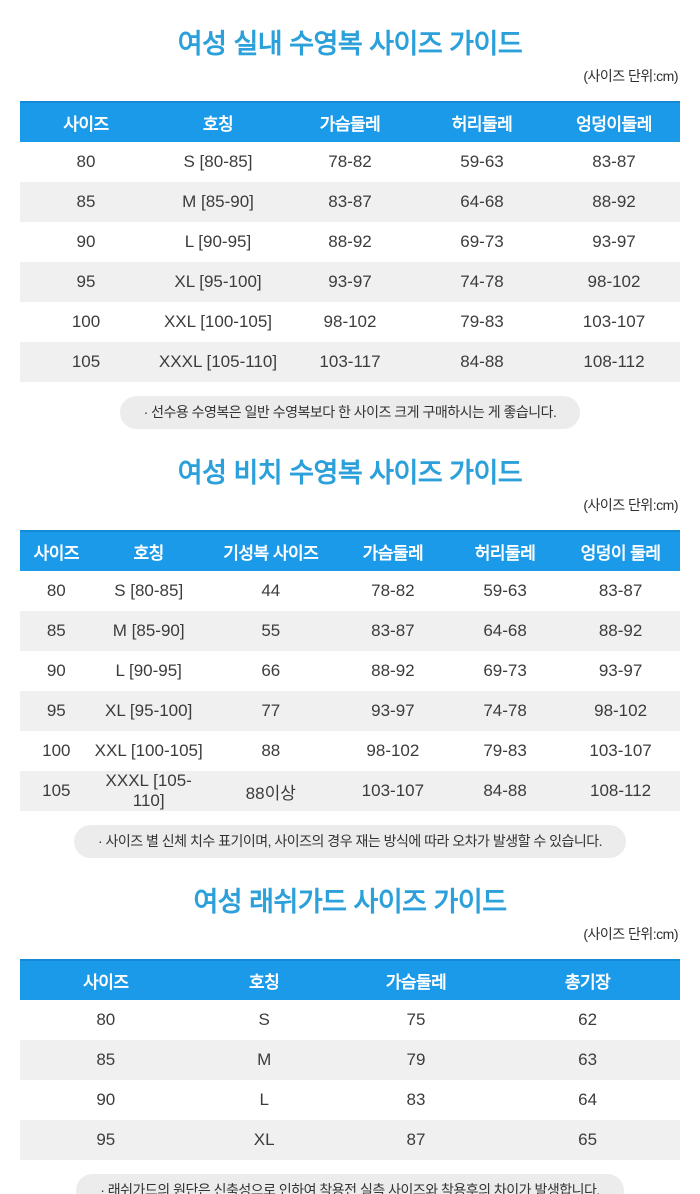  I want to click on table-cell: 98-102, so click(614, 282).